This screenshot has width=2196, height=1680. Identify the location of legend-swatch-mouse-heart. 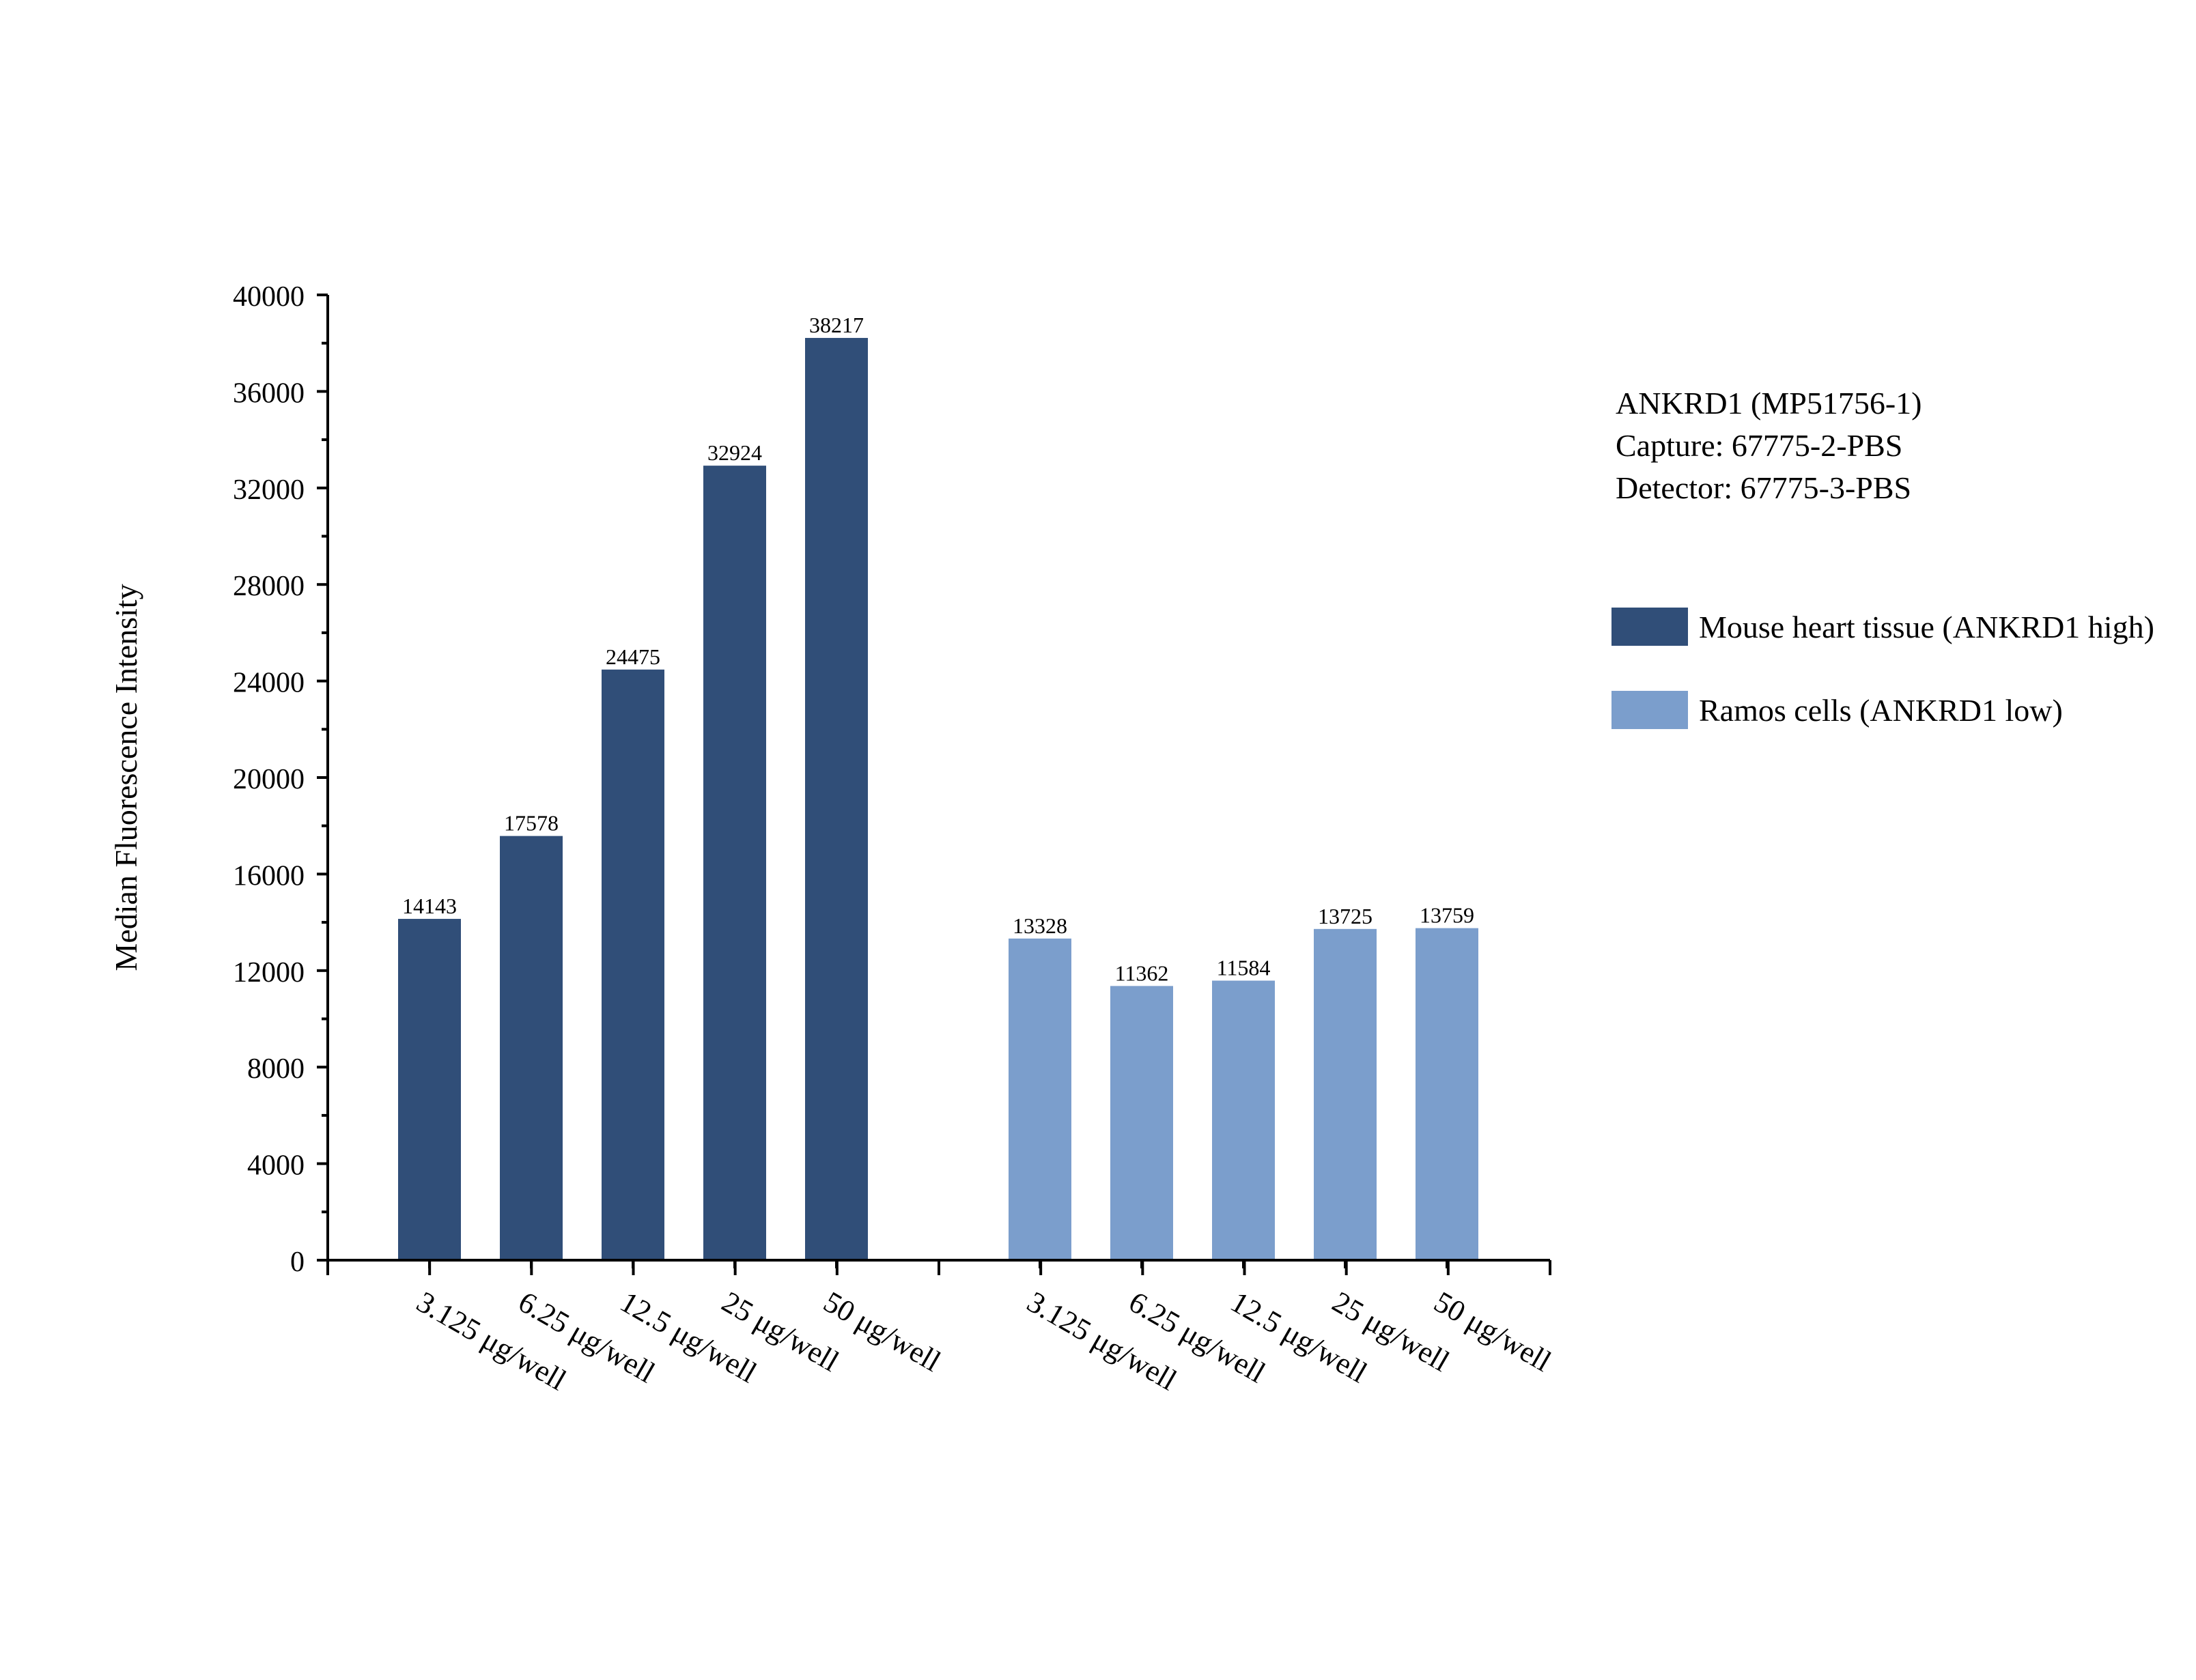
(1649, 627).